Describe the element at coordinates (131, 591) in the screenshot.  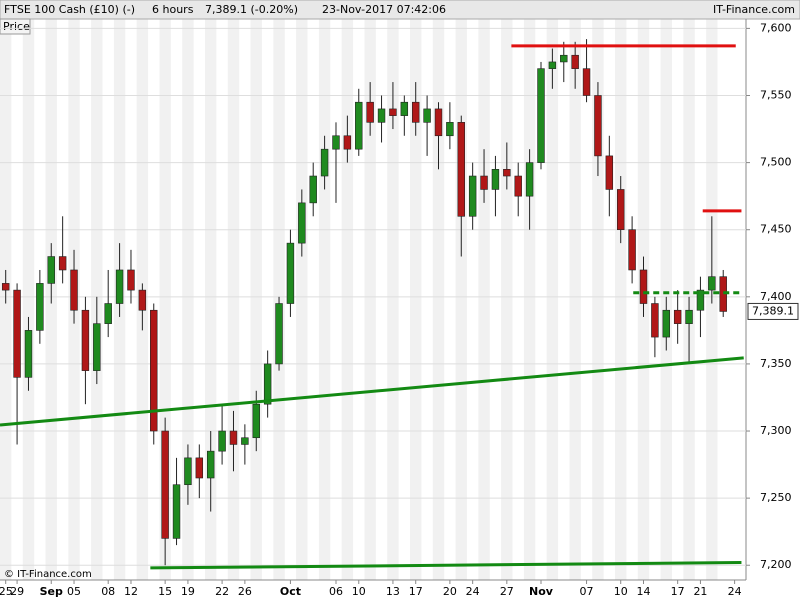
I see `x-tick-label: 12` at that location.